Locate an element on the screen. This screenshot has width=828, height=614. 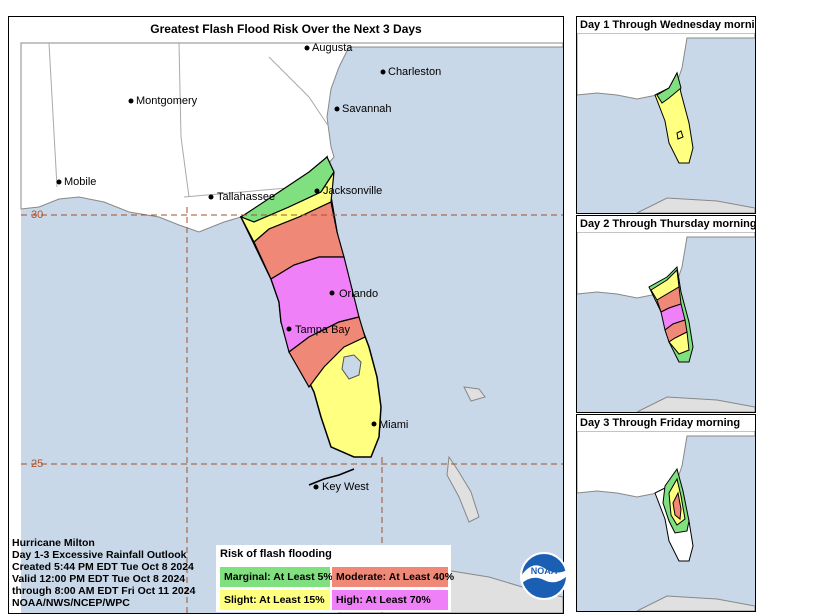
city-key-west: Key West is located at coordinates (341, 487).